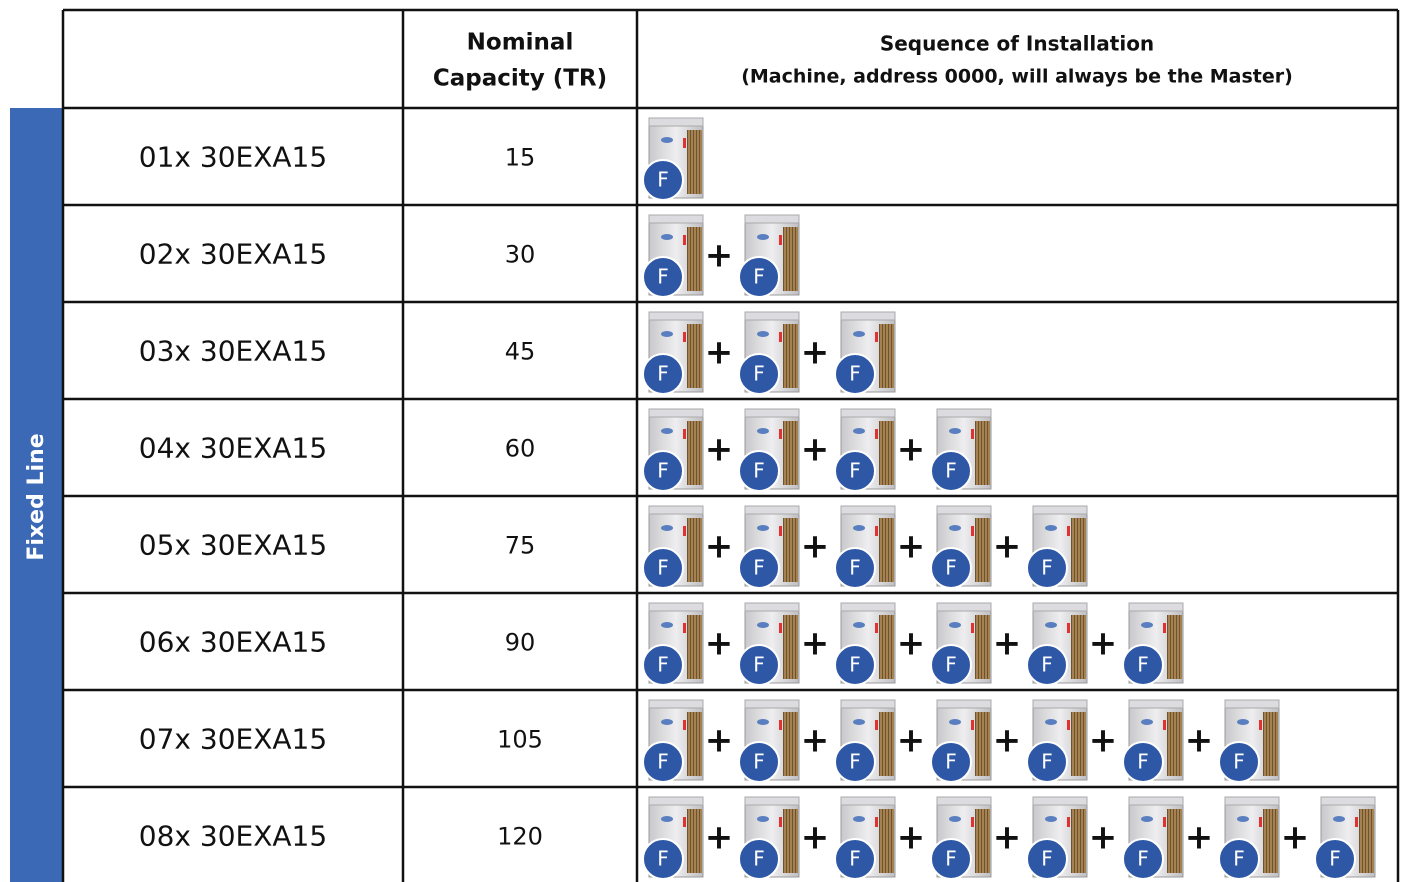 The image size is (1402, 882). What do you see at coordinates (233, 157) in the screenshot?
I see `model: 01x 30EXA15` at bounding box center [233, 157].